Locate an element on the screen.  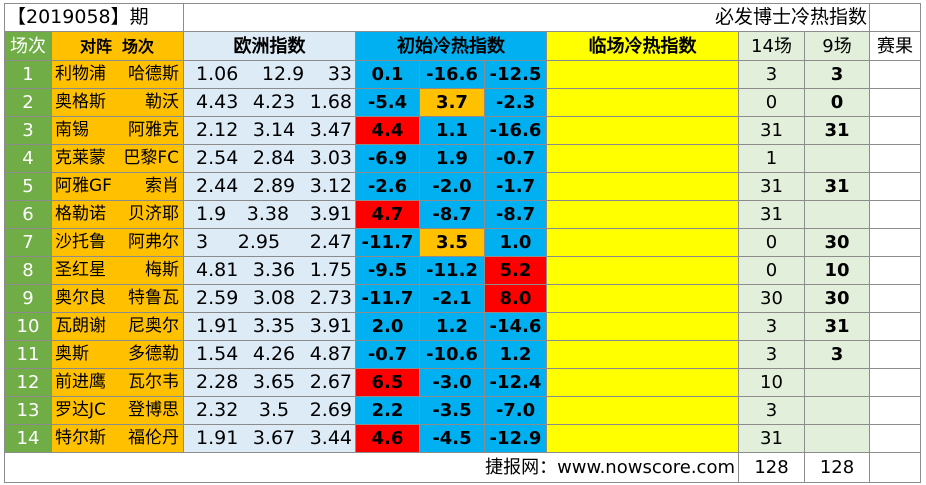
initial-index-3: -12.9 is located at coordinates (515, 438).